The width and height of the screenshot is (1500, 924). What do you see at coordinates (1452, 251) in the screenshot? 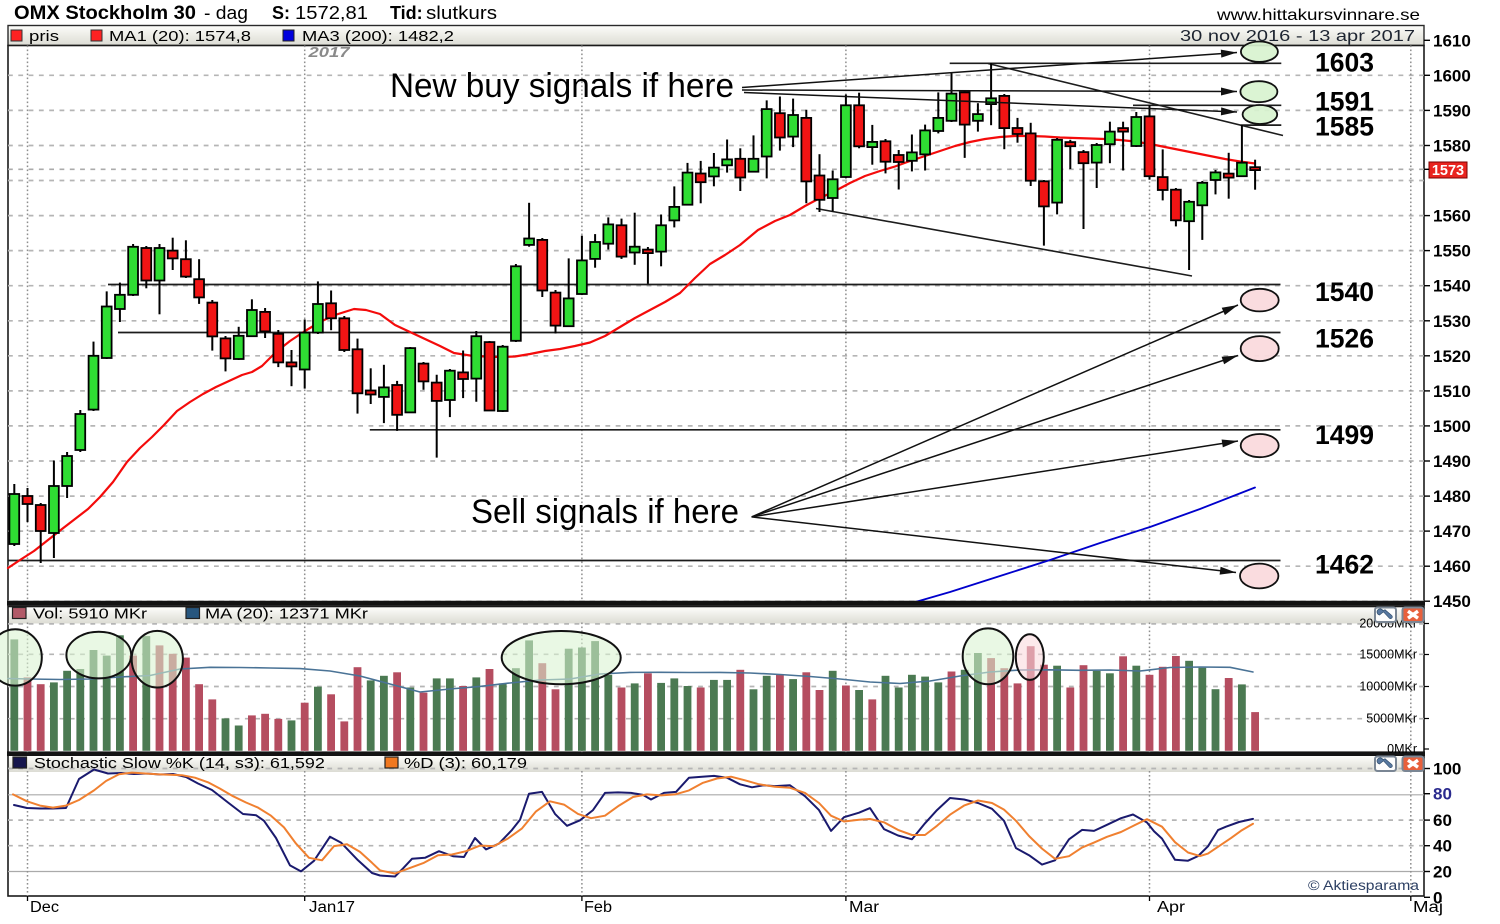
I see `svg-text: 1550` at bounding box center [1452, 251].